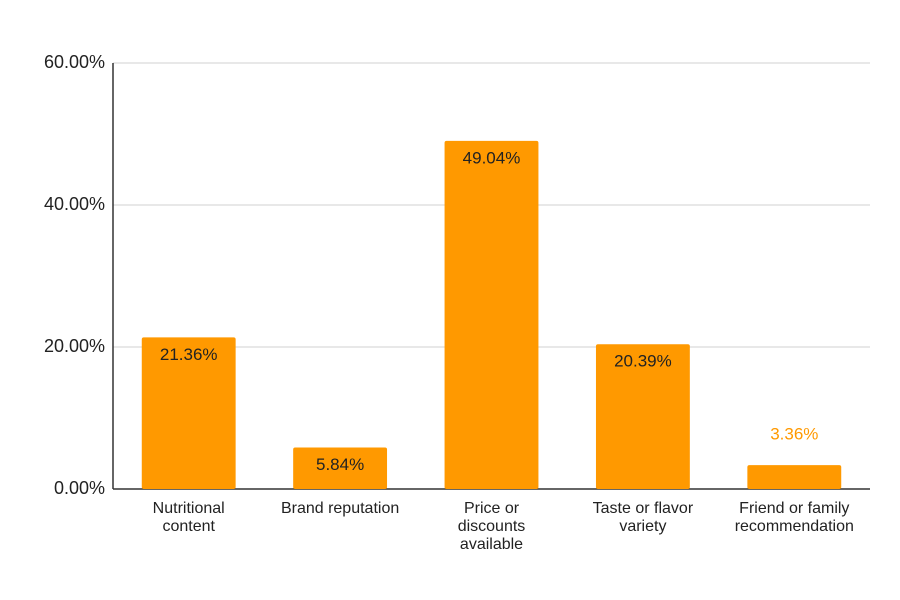 The image size is (900, 600). I want to click on x-category-label-line: Nutritional, so click(189, 508).